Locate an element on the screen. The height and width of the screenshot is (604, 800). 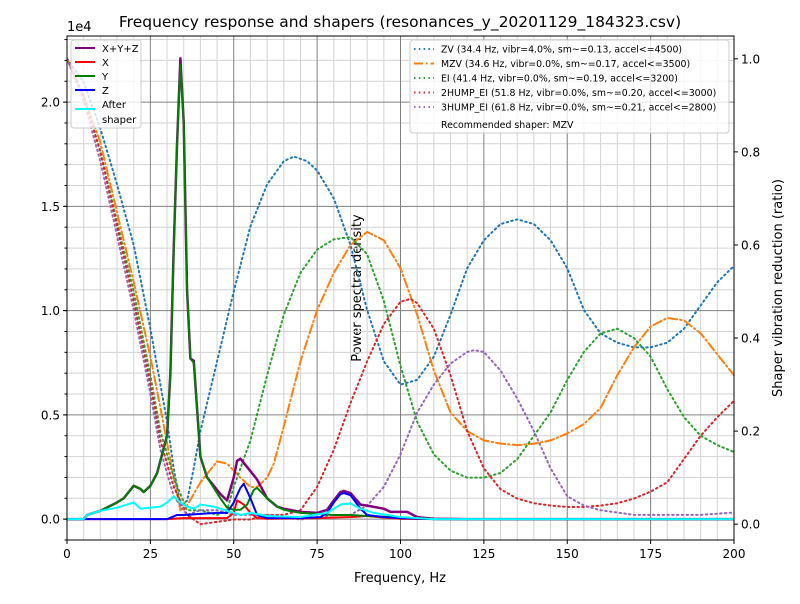
recommended-shaper-note: Recommended shaper: MZV is located at coordinates (507, 125).